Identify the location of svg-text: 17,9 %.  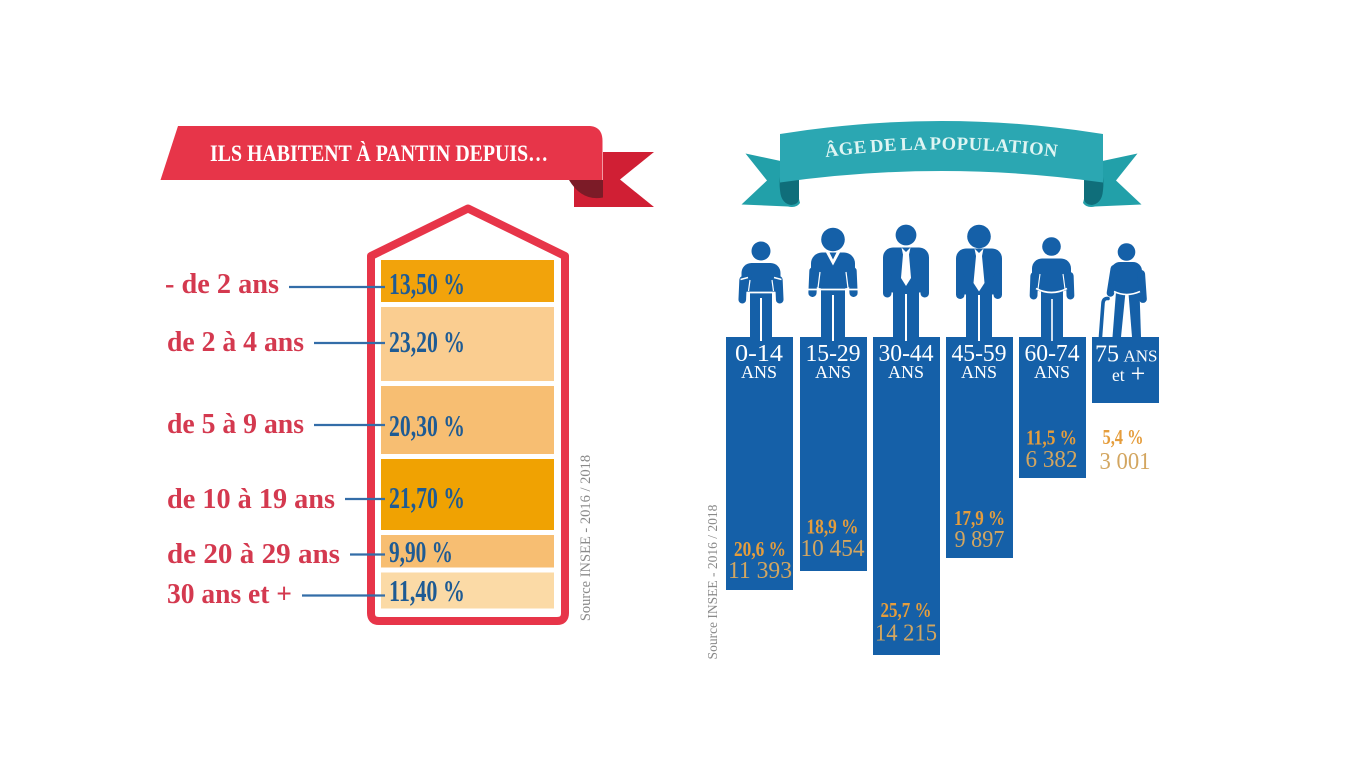
(979, 518).